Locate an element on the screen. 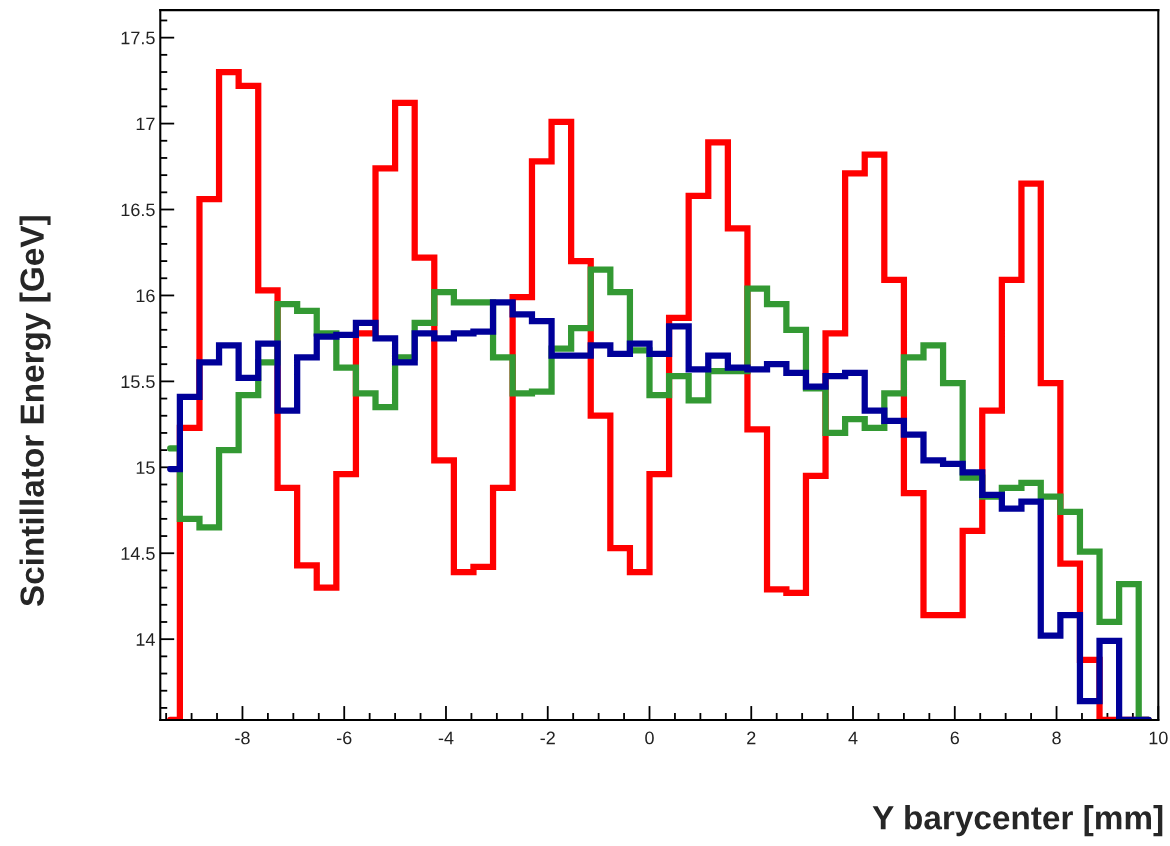 The height and width of the screenshot is (846, 1170). x-tick-label: -2 is located at coordinates (547, 738).